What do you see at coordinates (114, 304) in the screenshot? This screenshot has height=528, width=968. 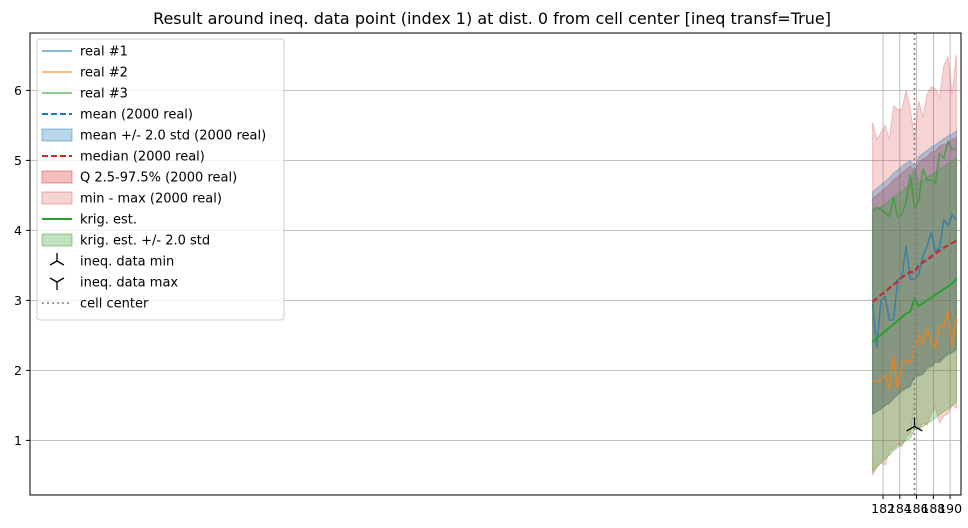 I see `legend-label: cell center` at bounding box center [114, 304].